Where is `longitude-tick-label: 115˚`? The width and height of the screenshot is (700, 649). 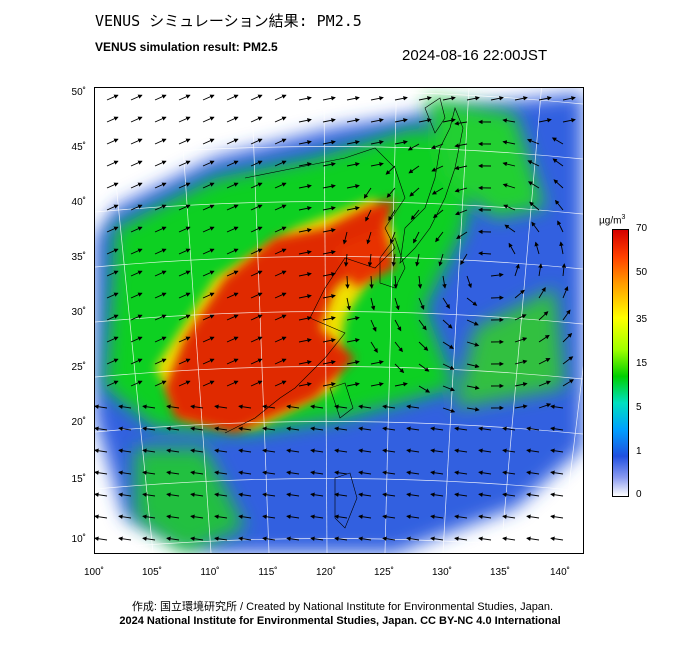
longitude-tick-label: 115˚ is located at coordinates (268, 572).